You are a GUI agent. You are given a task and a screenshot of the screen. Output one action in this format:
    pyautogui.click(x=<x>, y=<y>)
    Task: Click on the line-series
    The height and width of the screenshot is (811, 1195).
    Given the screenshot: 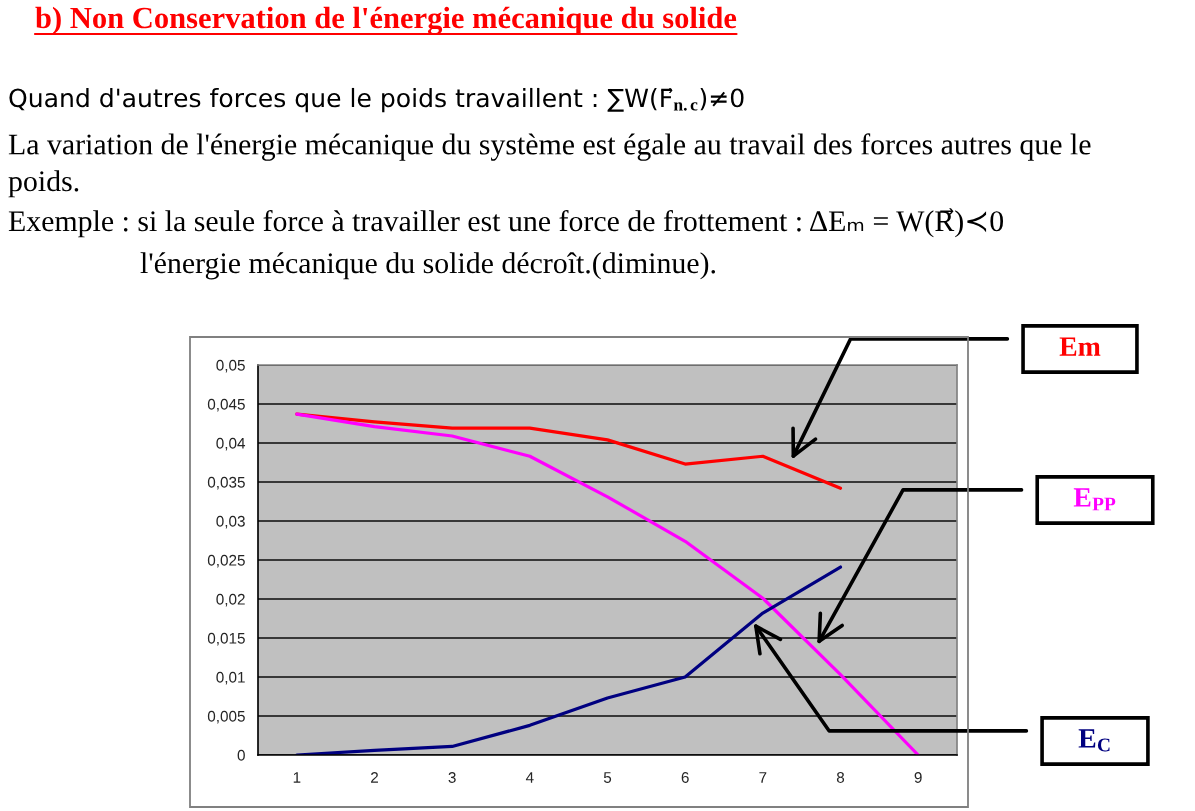 What is the action you would take?
    pyautogui.click(x=569, y=660)
    